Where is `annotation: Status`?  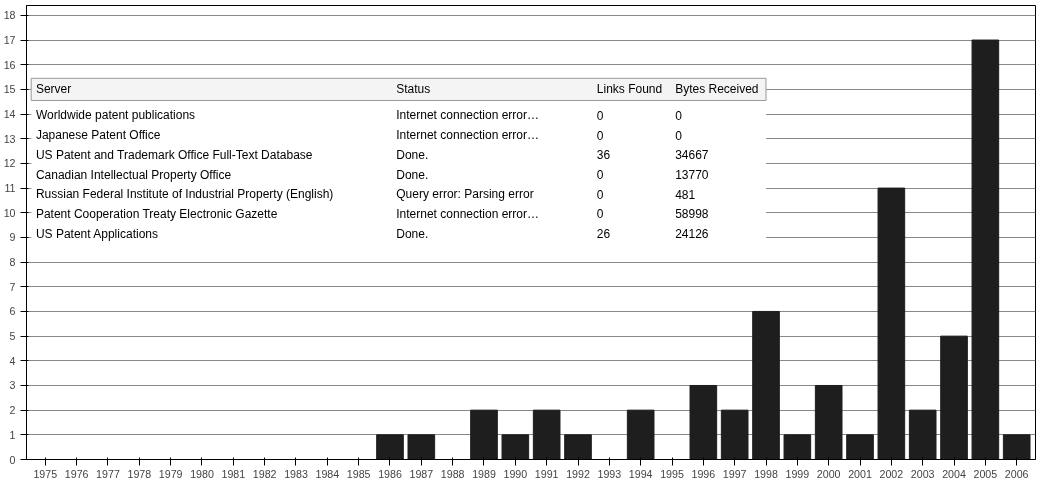
annotation: Status is located at coordinates (413, 89).